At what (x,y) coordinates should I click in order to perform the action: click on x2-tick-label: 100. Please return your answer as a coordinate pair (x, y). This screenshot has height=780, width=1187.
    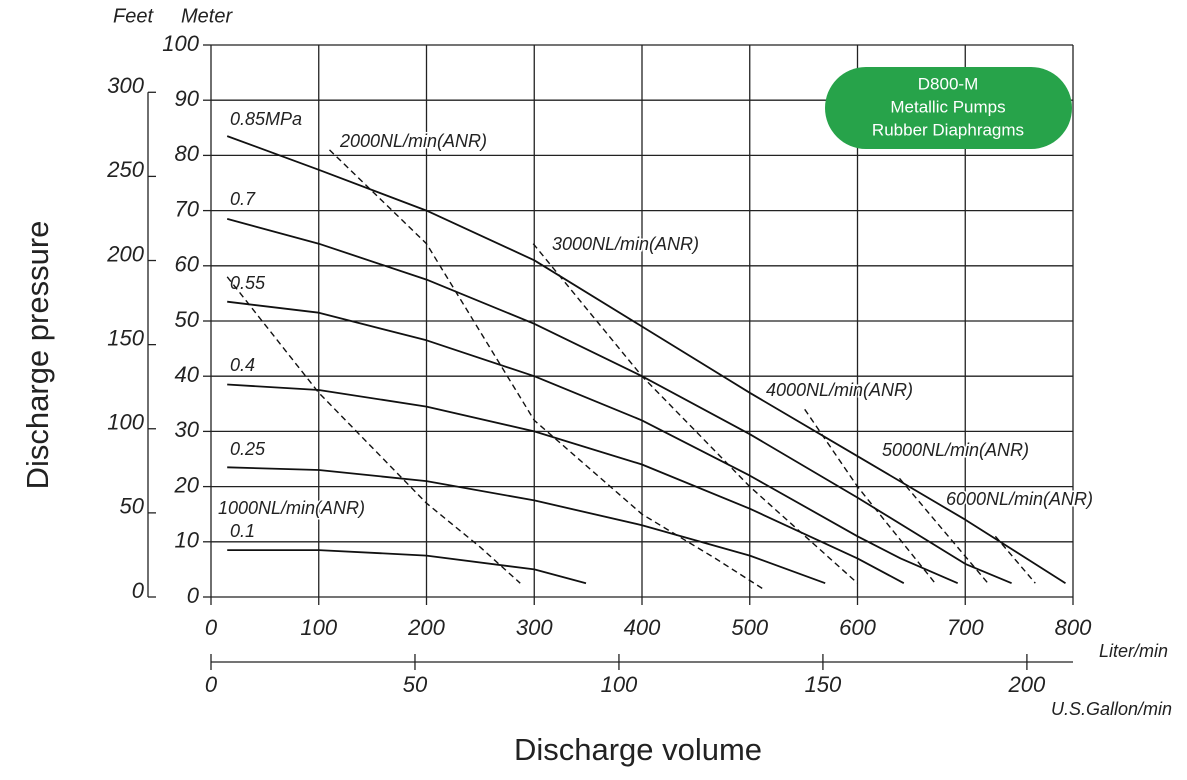
    Looking at the image, I should click on (619, 684).